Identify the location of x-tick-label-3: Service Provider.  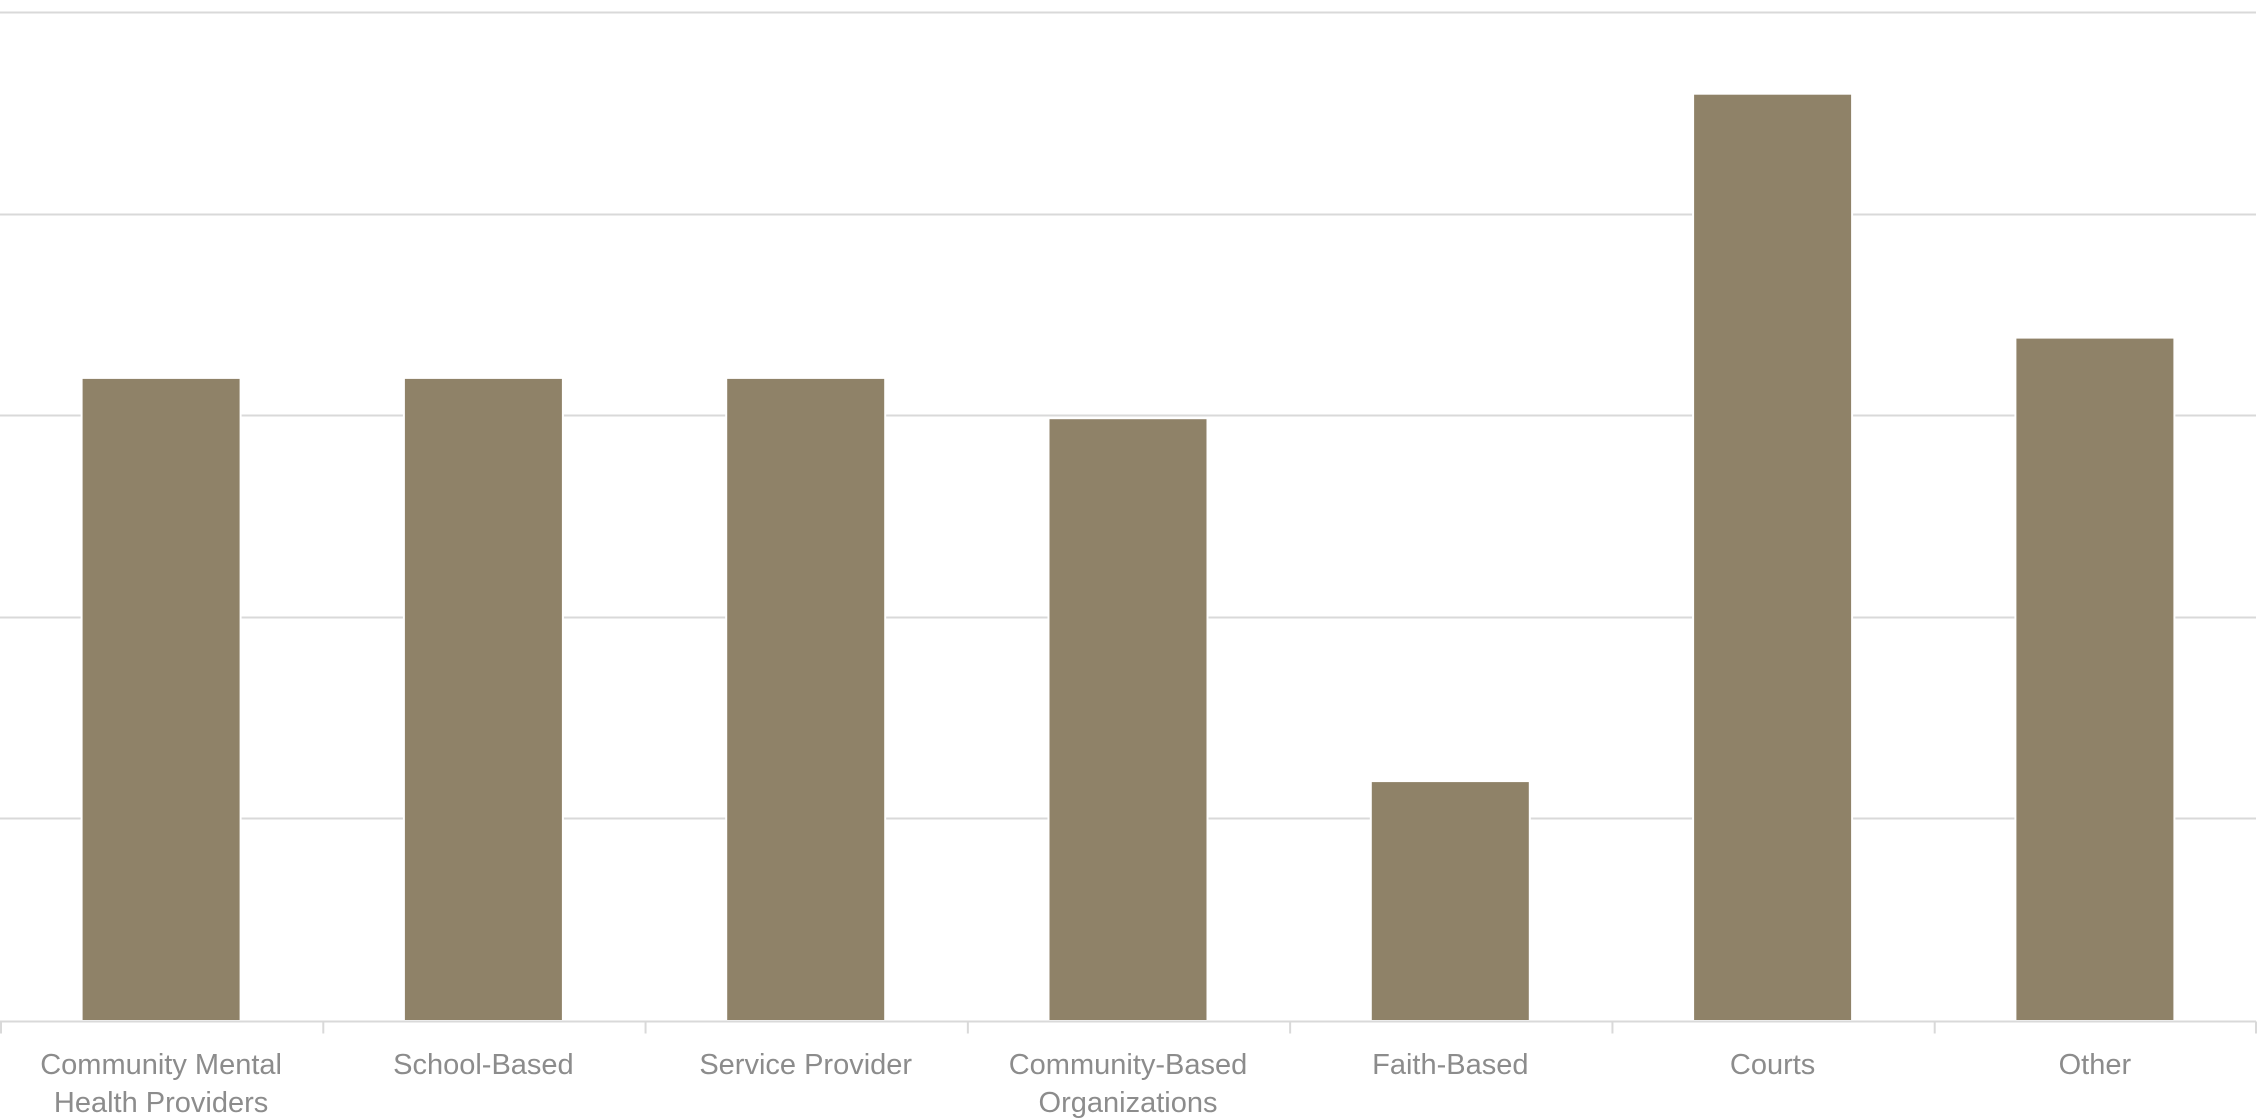
(805, 1065).